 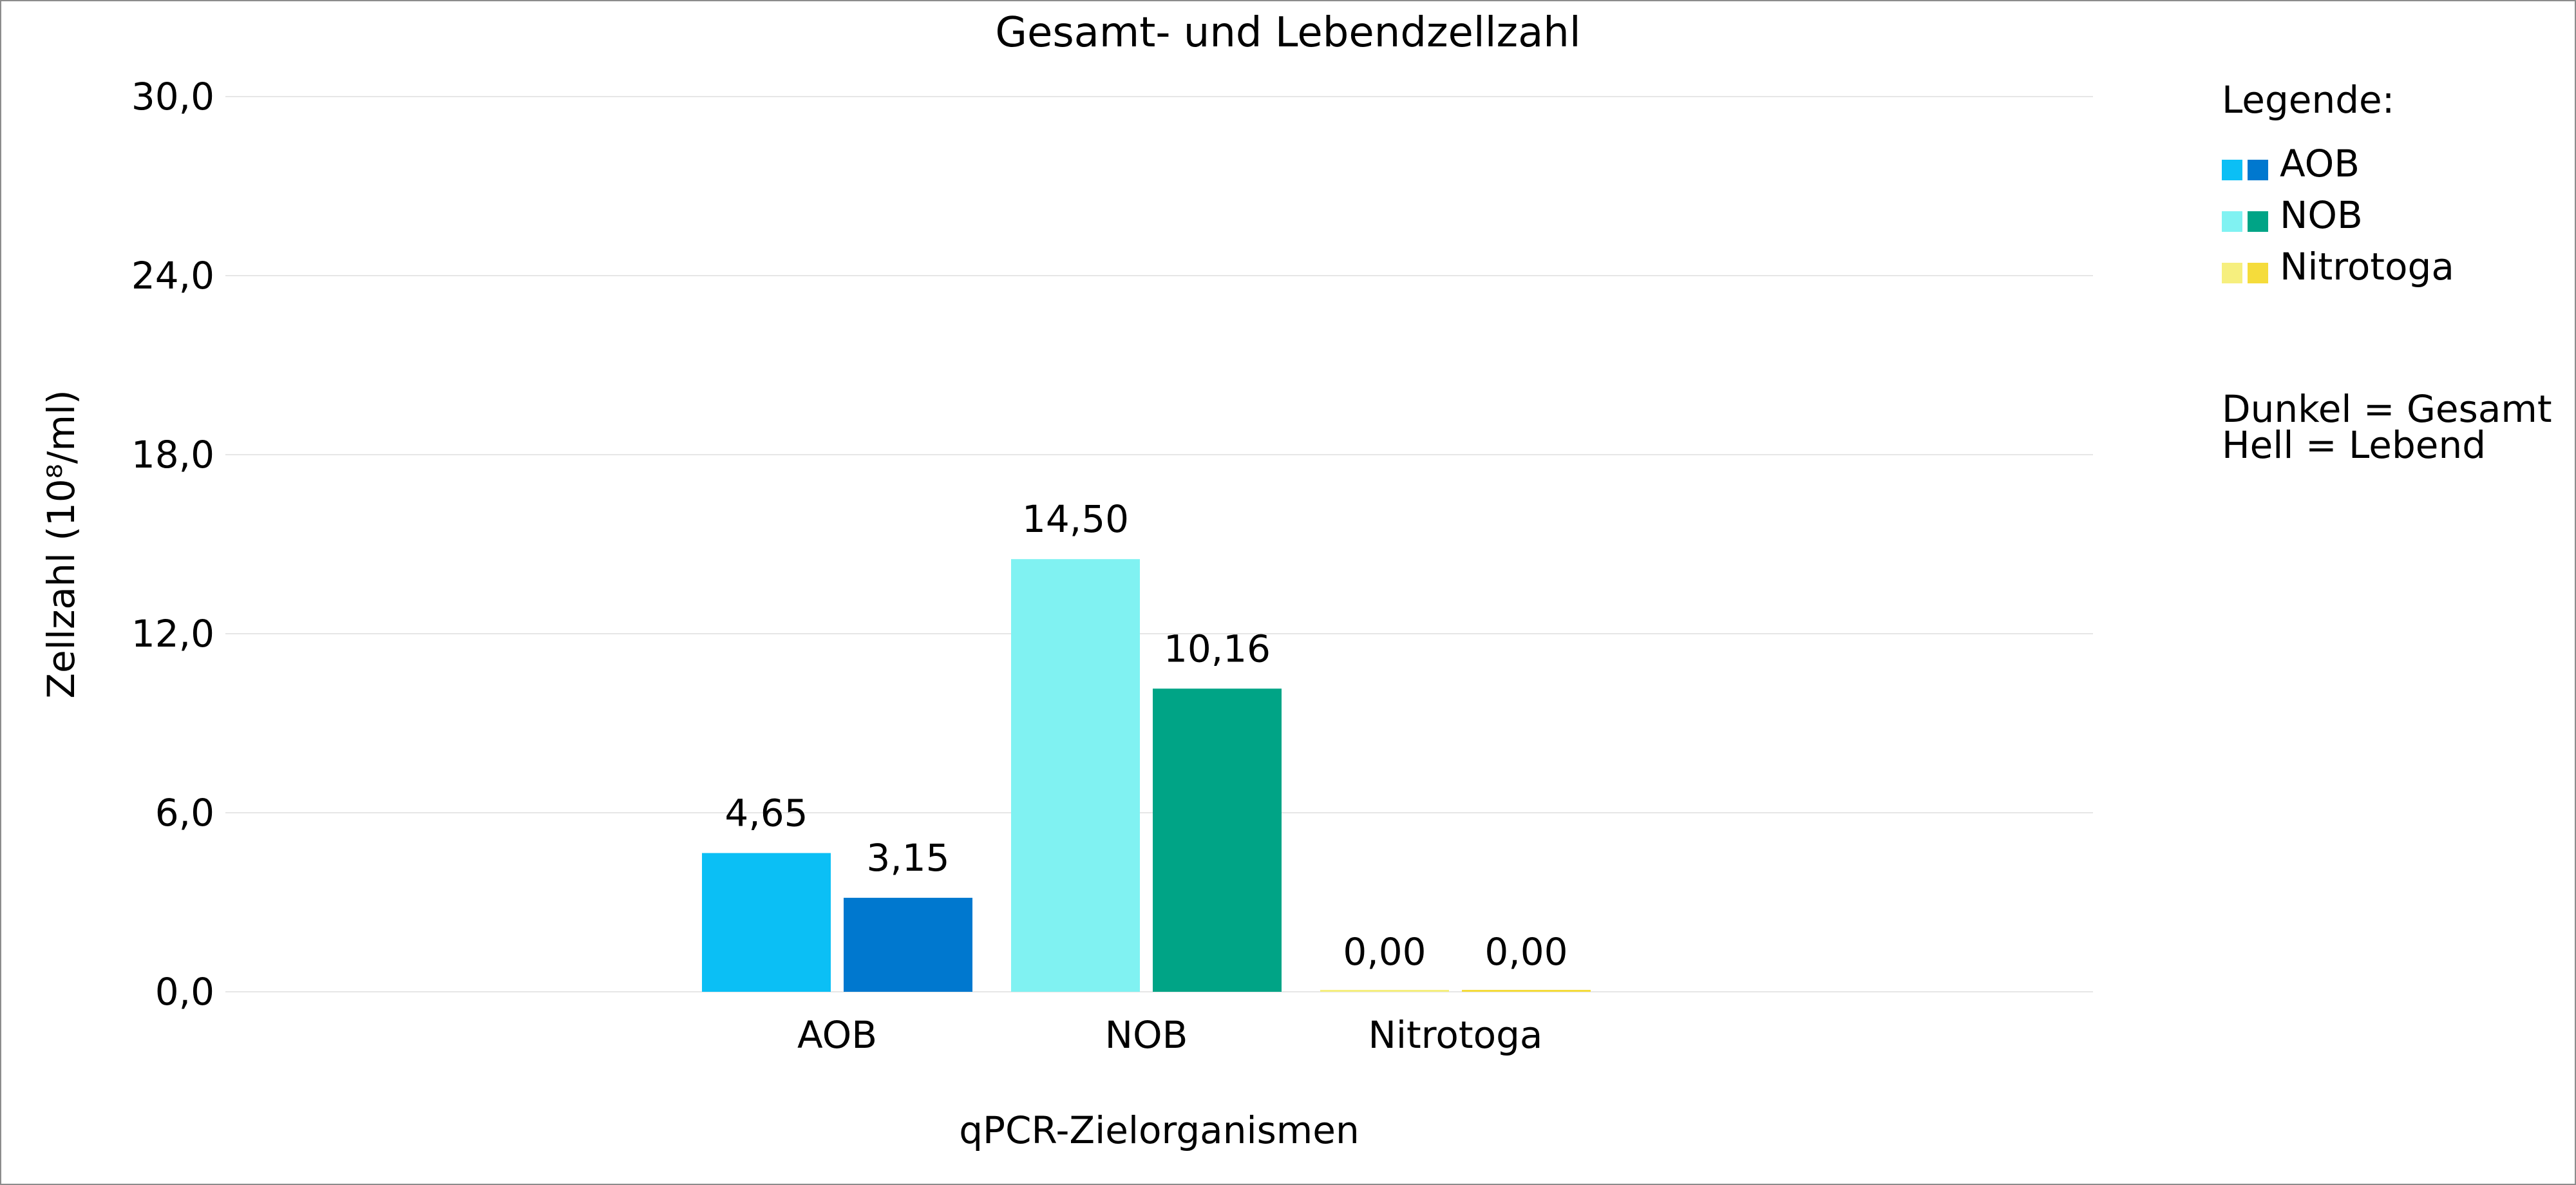 I want to click on x-tick-label: AOB, so click(x=837, y=1035).